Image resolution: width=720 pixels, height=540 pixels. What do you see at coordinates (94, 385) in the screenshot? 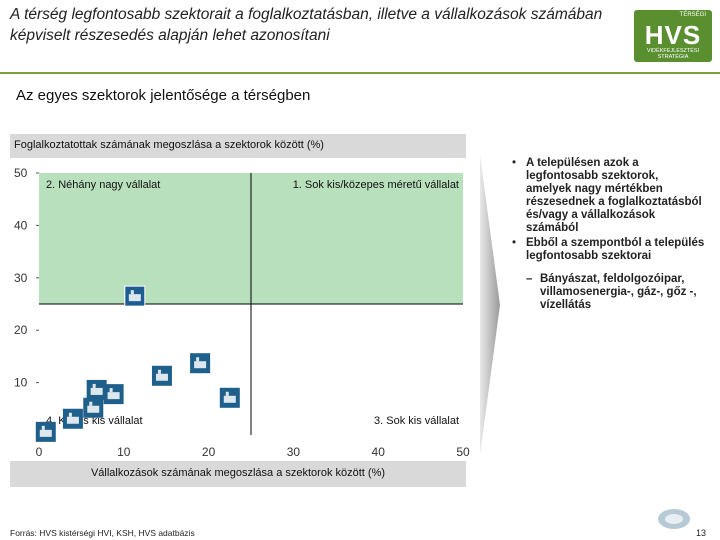
I see `transport-icon-glyph-detail` at bounding box center [94, 385].